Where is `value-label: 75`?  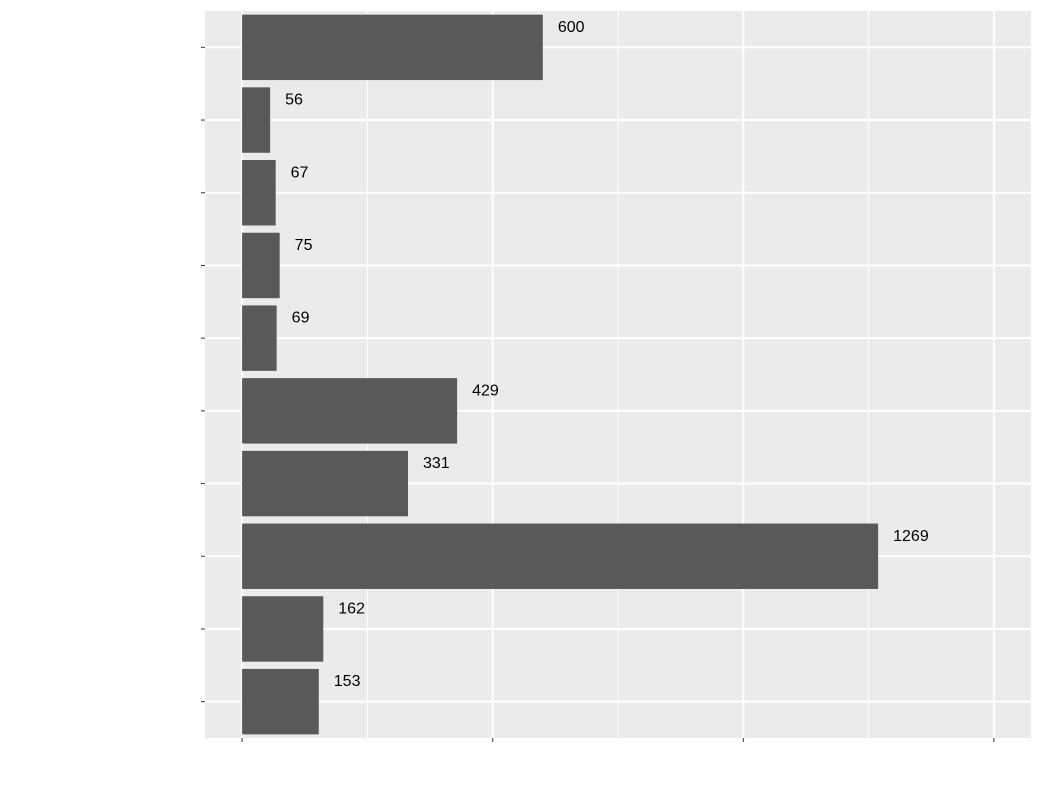
value-label: 75 is located at coordinates (304, 245).